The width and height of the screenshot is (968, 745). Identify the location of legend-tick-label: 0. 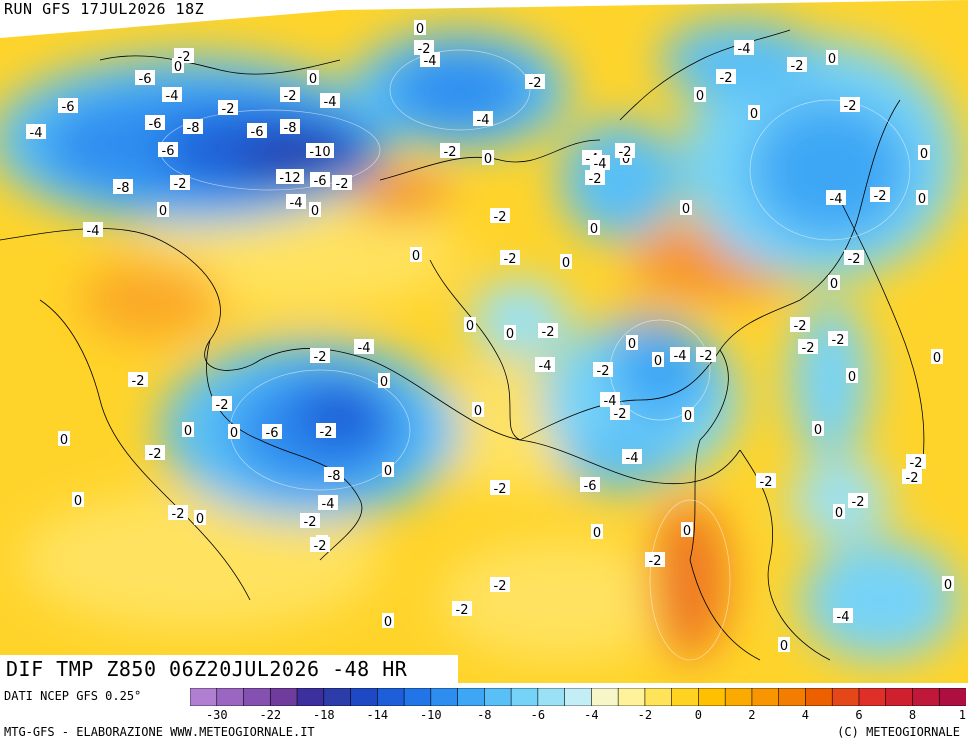
(698, 714).